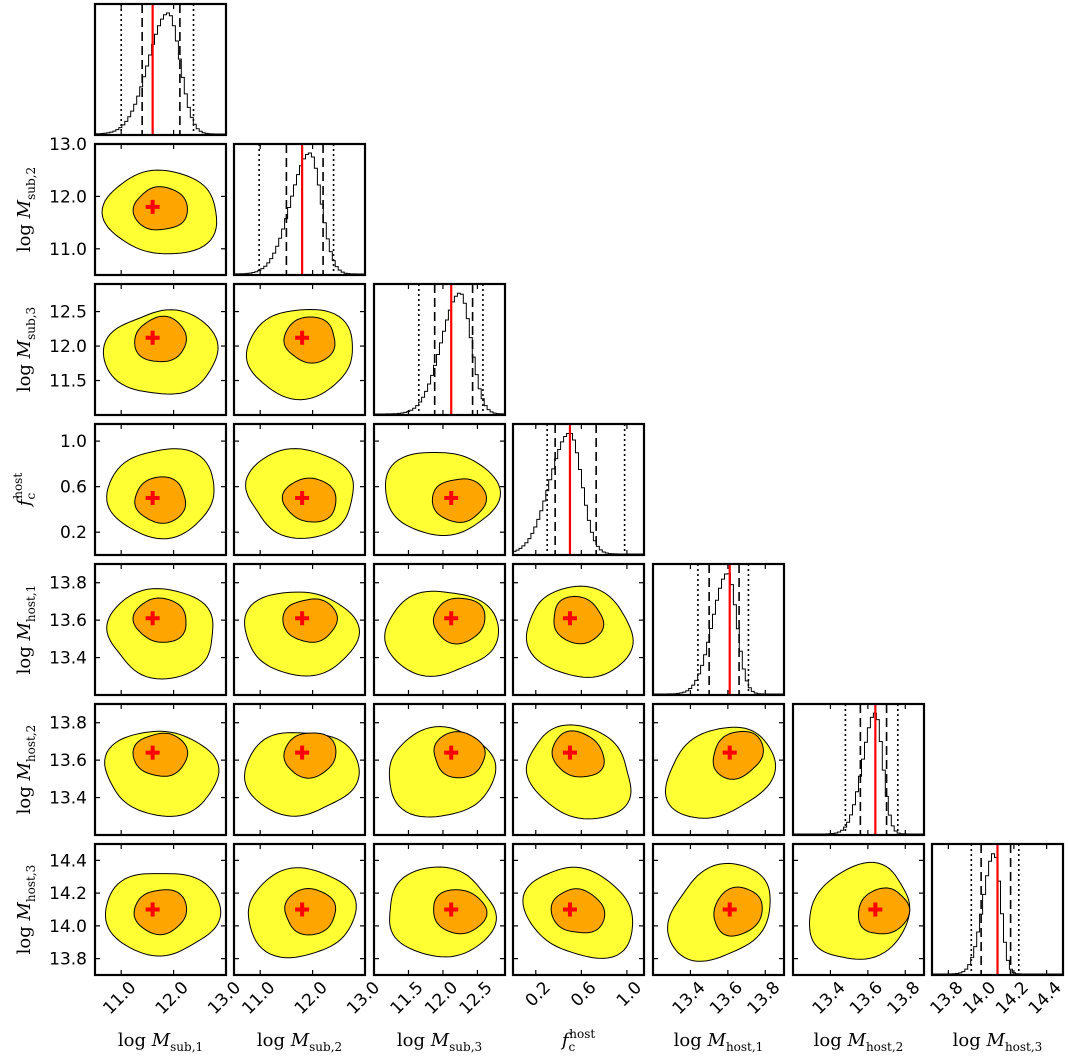 The height and width of the screenshot is (1061, 1069). What do you see at coordinates (68, 313) in the screenshot?
I see `y-tick-label: 12.5` at bounding box center [68, 313].